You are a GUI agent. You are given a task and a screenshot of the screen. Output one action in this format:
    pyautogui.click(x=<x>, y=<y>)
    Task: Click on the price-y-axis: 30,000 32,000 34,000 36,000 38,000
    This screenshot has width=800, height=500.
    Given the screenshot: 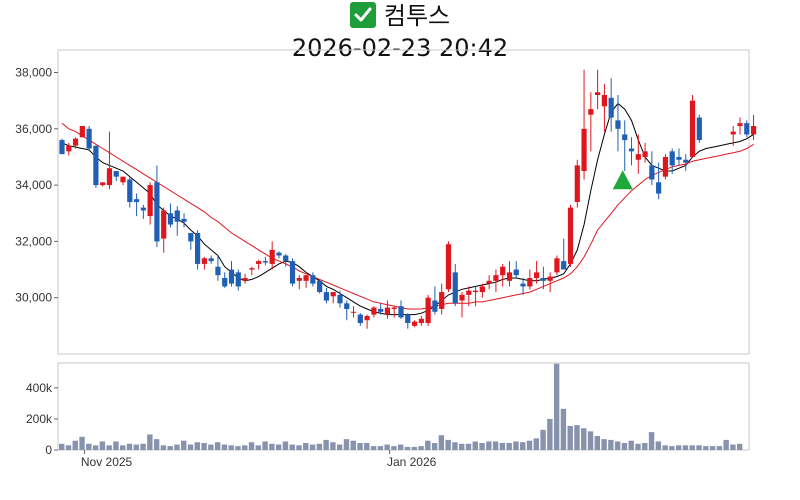 What is the action you would take?
    pyautogui.click(x=36, y=185)
    